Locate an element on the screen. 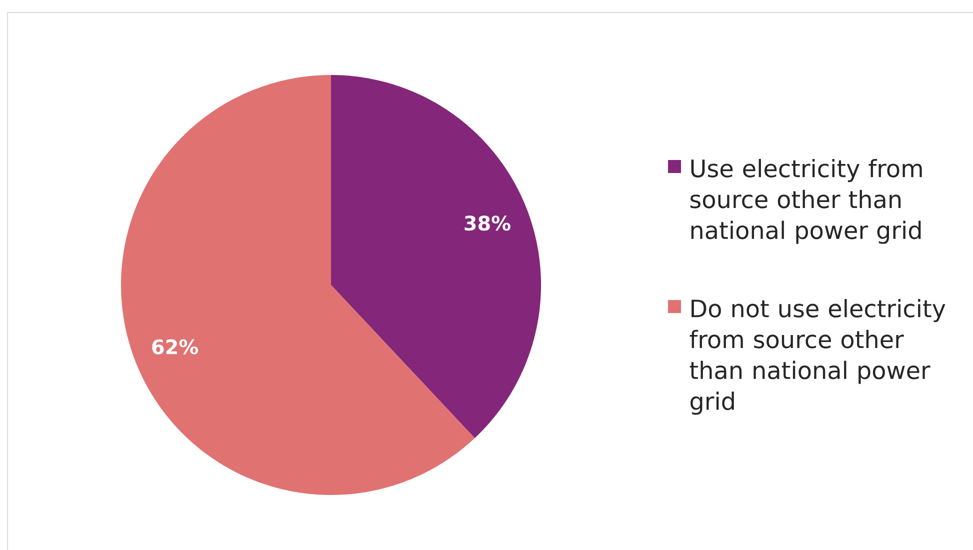 The image size is (973, 550). data-label: 62% is located at coordinates (175, 346).